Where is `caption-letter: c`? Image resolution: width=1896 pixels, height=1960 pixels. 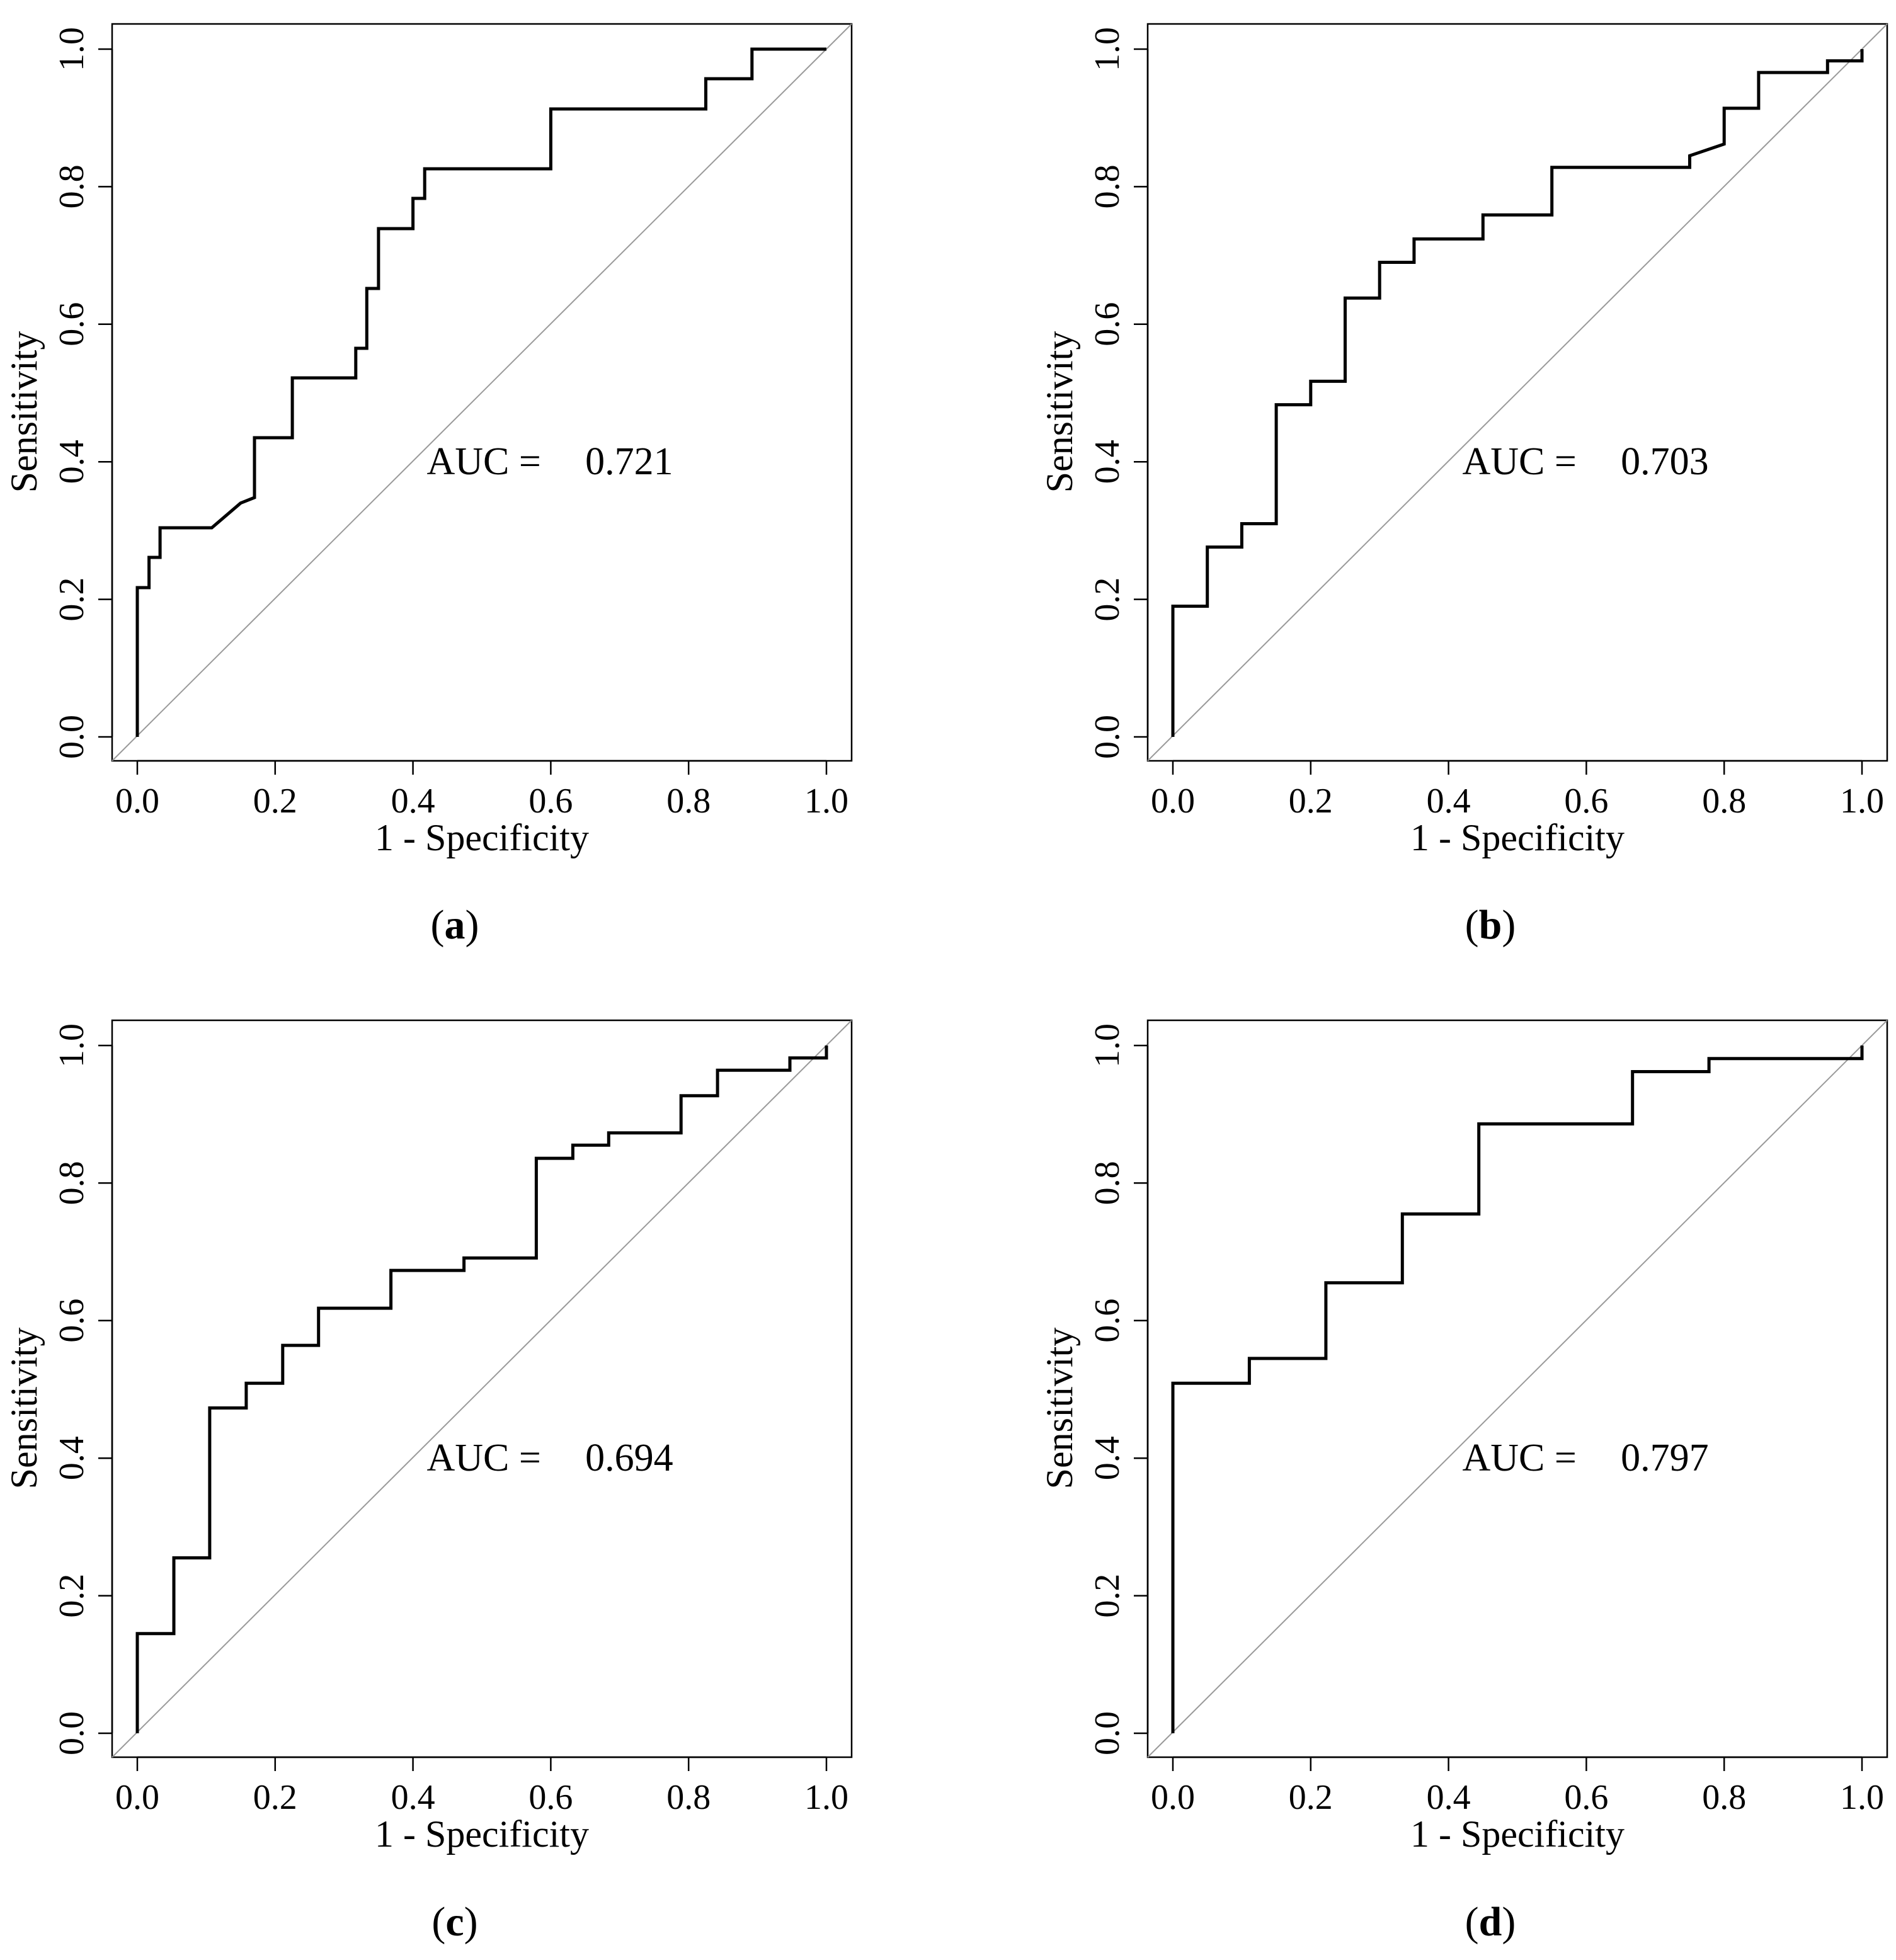 caption-letter: c is located at coordinates (454, 1922).